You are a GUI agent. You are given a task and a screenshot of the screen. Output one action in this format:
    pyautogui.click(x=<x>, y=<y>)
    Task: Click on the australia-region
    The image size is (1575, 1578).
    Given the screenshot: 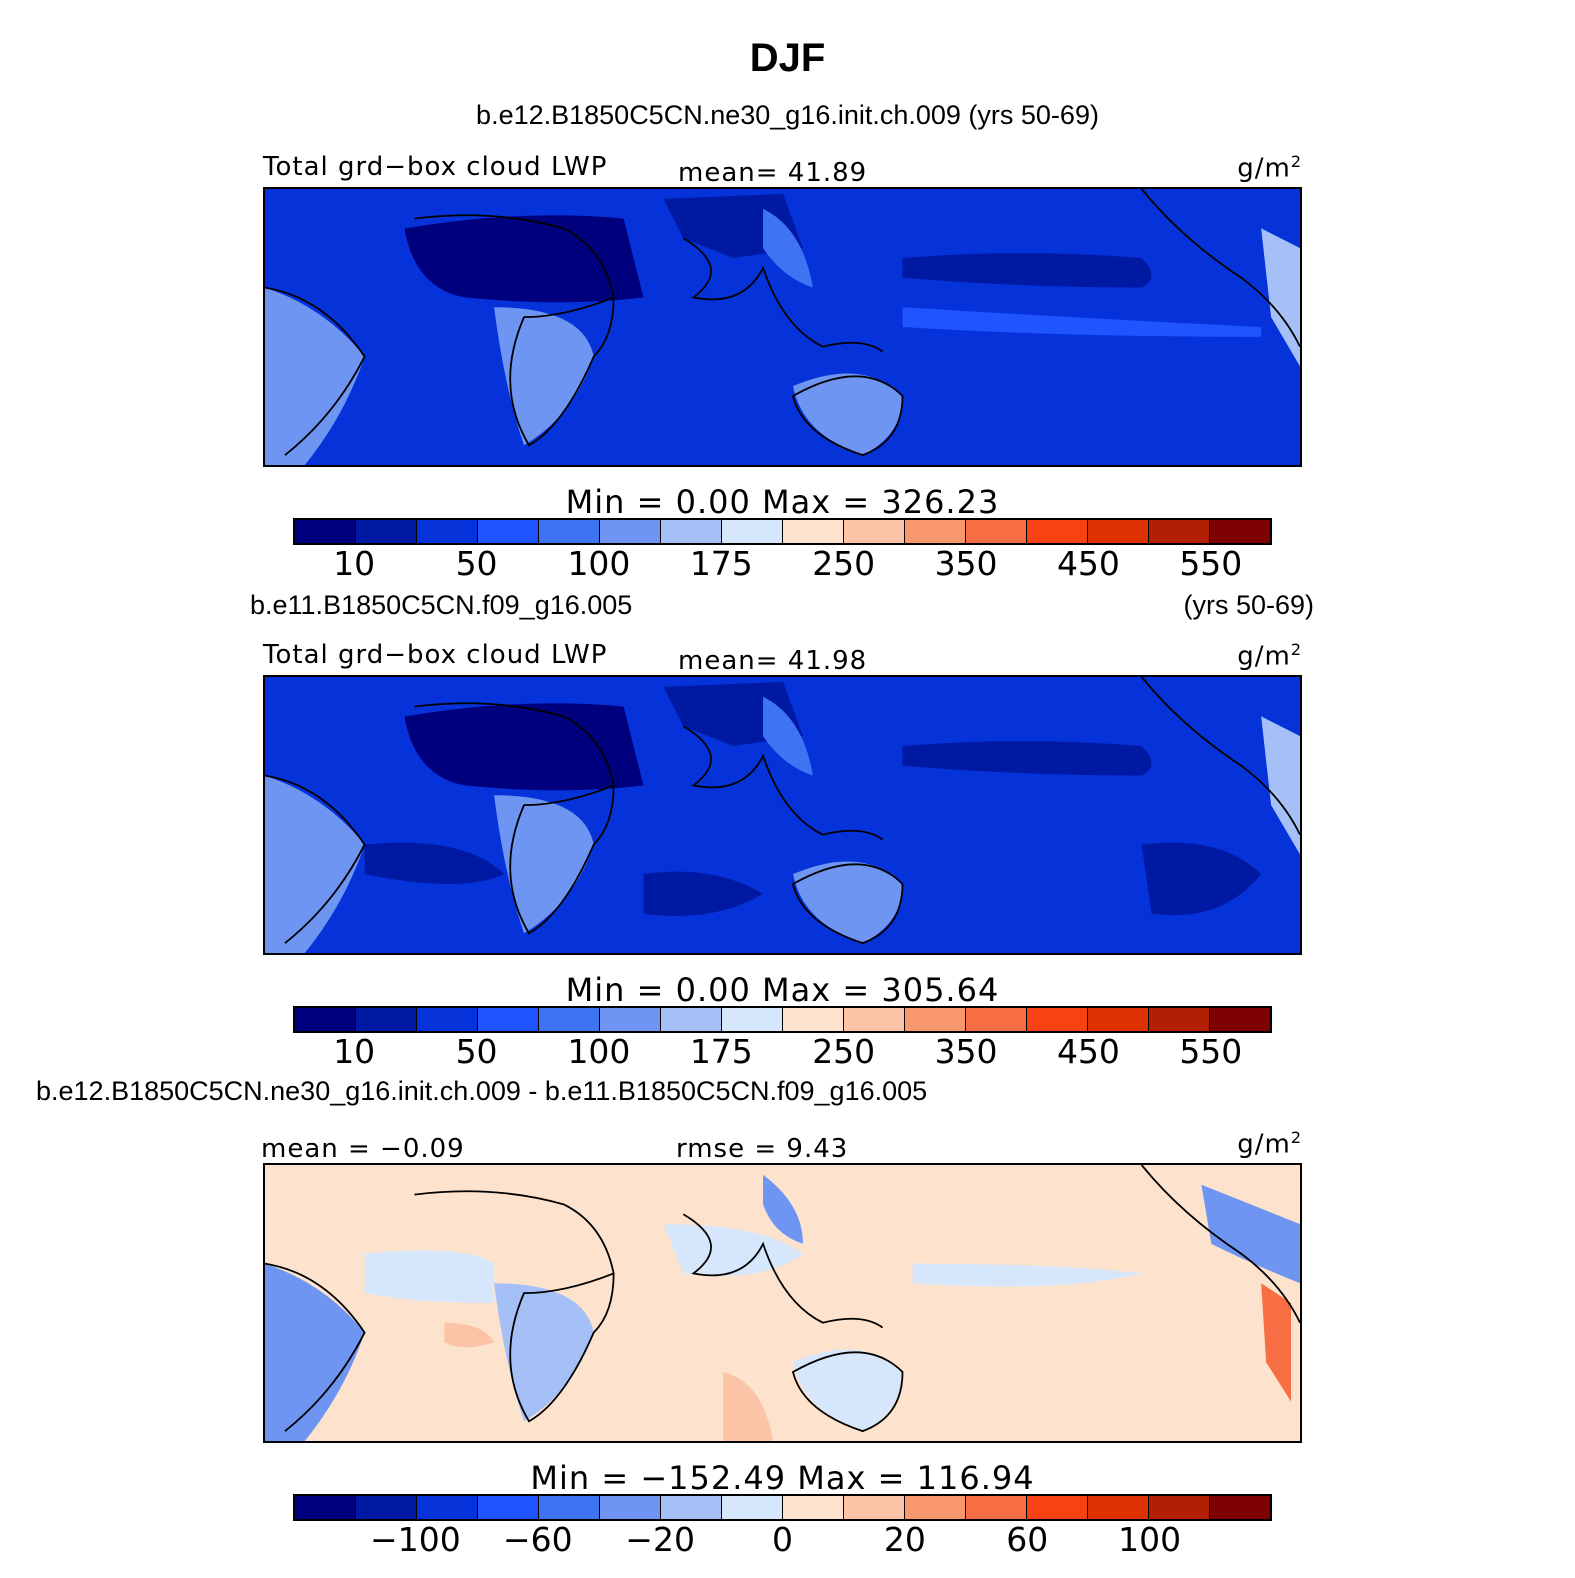 What is the action you would take?
    pyautogui.click(x=847, y=414)
    